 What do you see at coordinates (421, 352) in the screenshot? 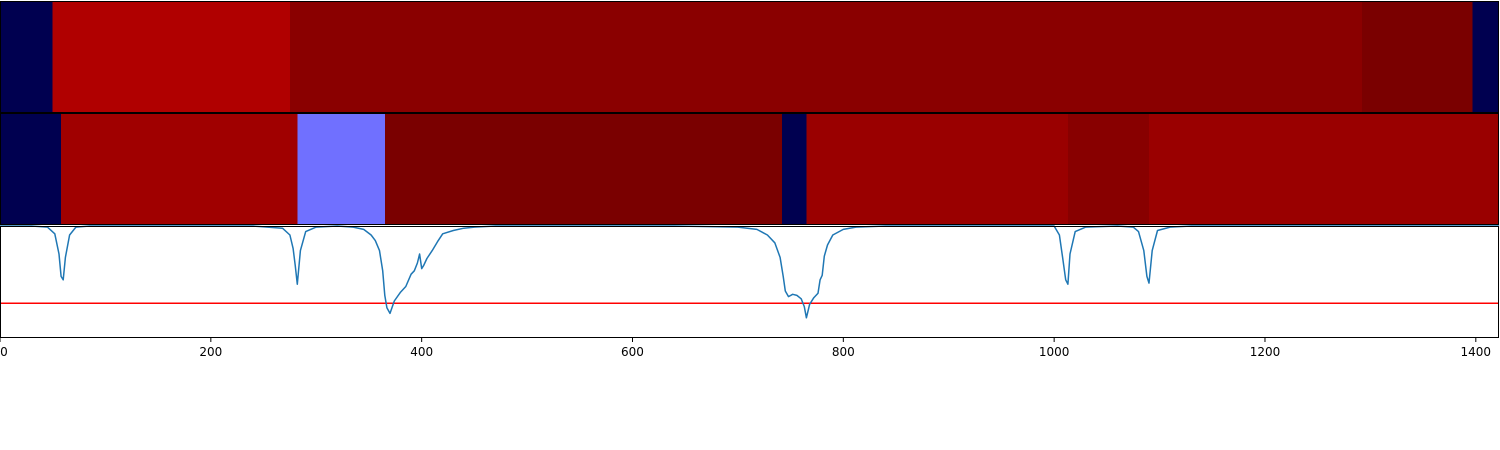
I see `x-tick-label-400: 400` at bounding box center [421, 352].